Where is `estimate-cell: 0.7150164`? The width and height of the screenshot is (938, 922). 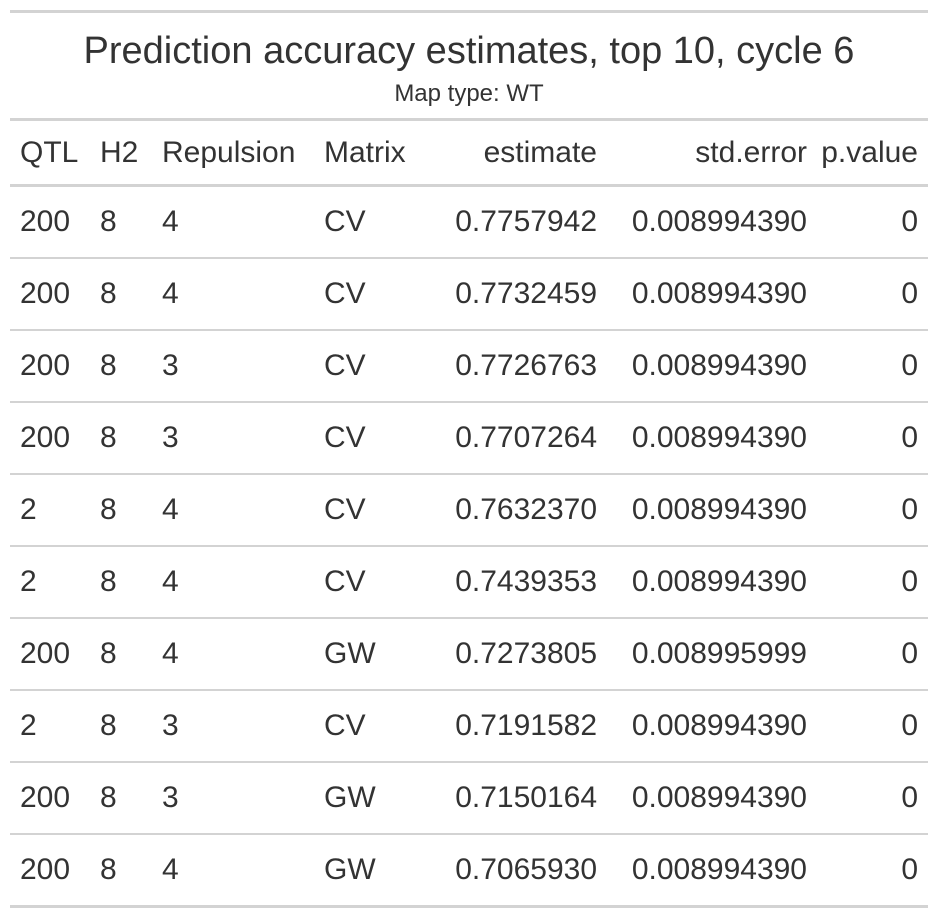 estimate-cell: 0.7150164 is located at coordinates (510, 798).